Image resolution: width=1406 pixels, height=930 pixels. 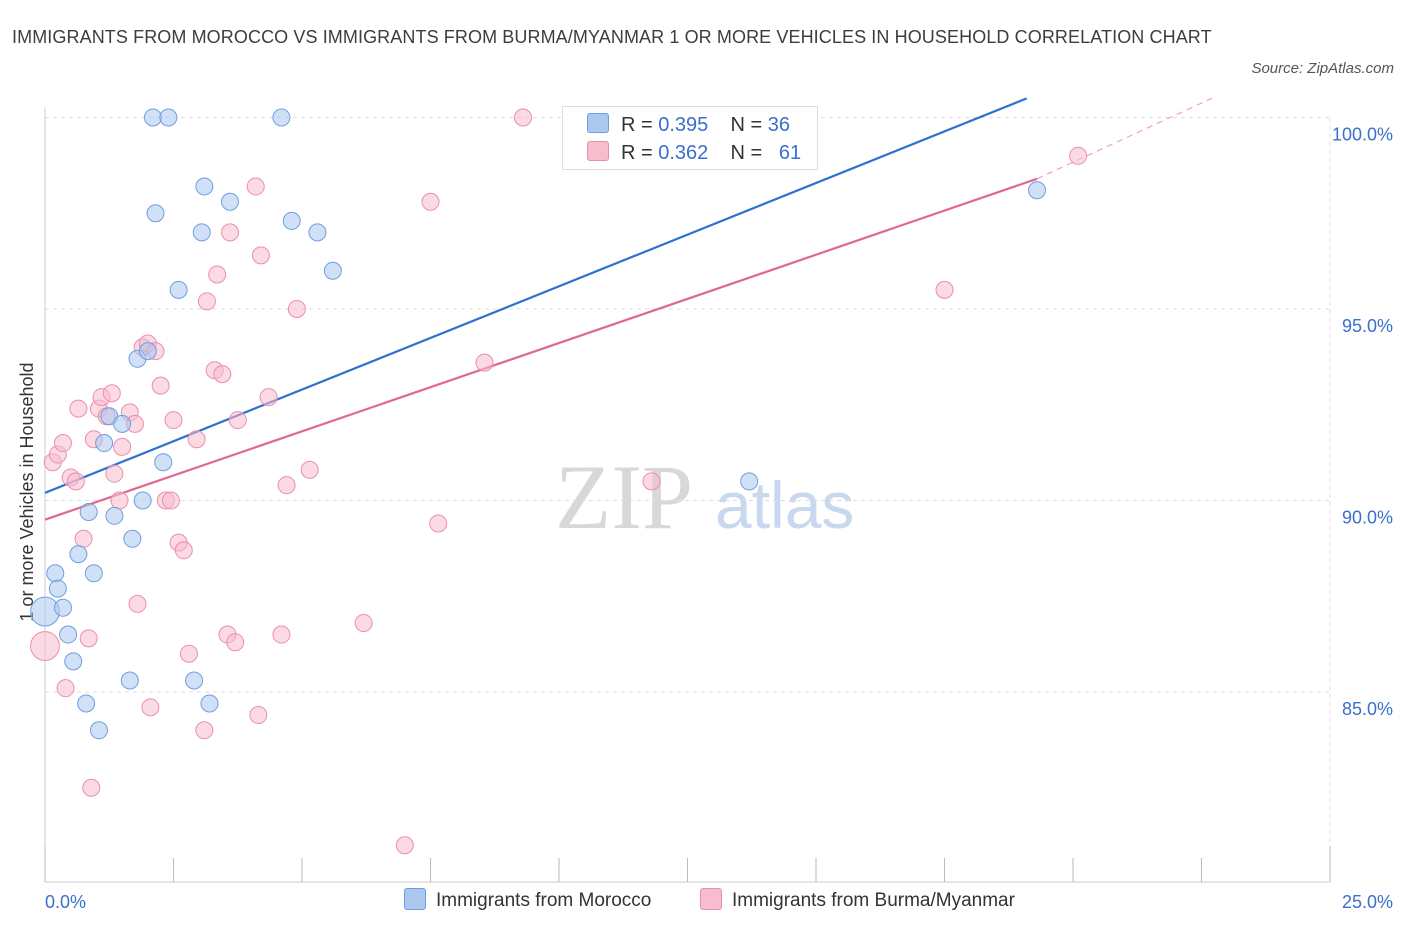 I want to click on legend-row-morocco: R = 0.395 N = 36, so click(x=688, y=125).